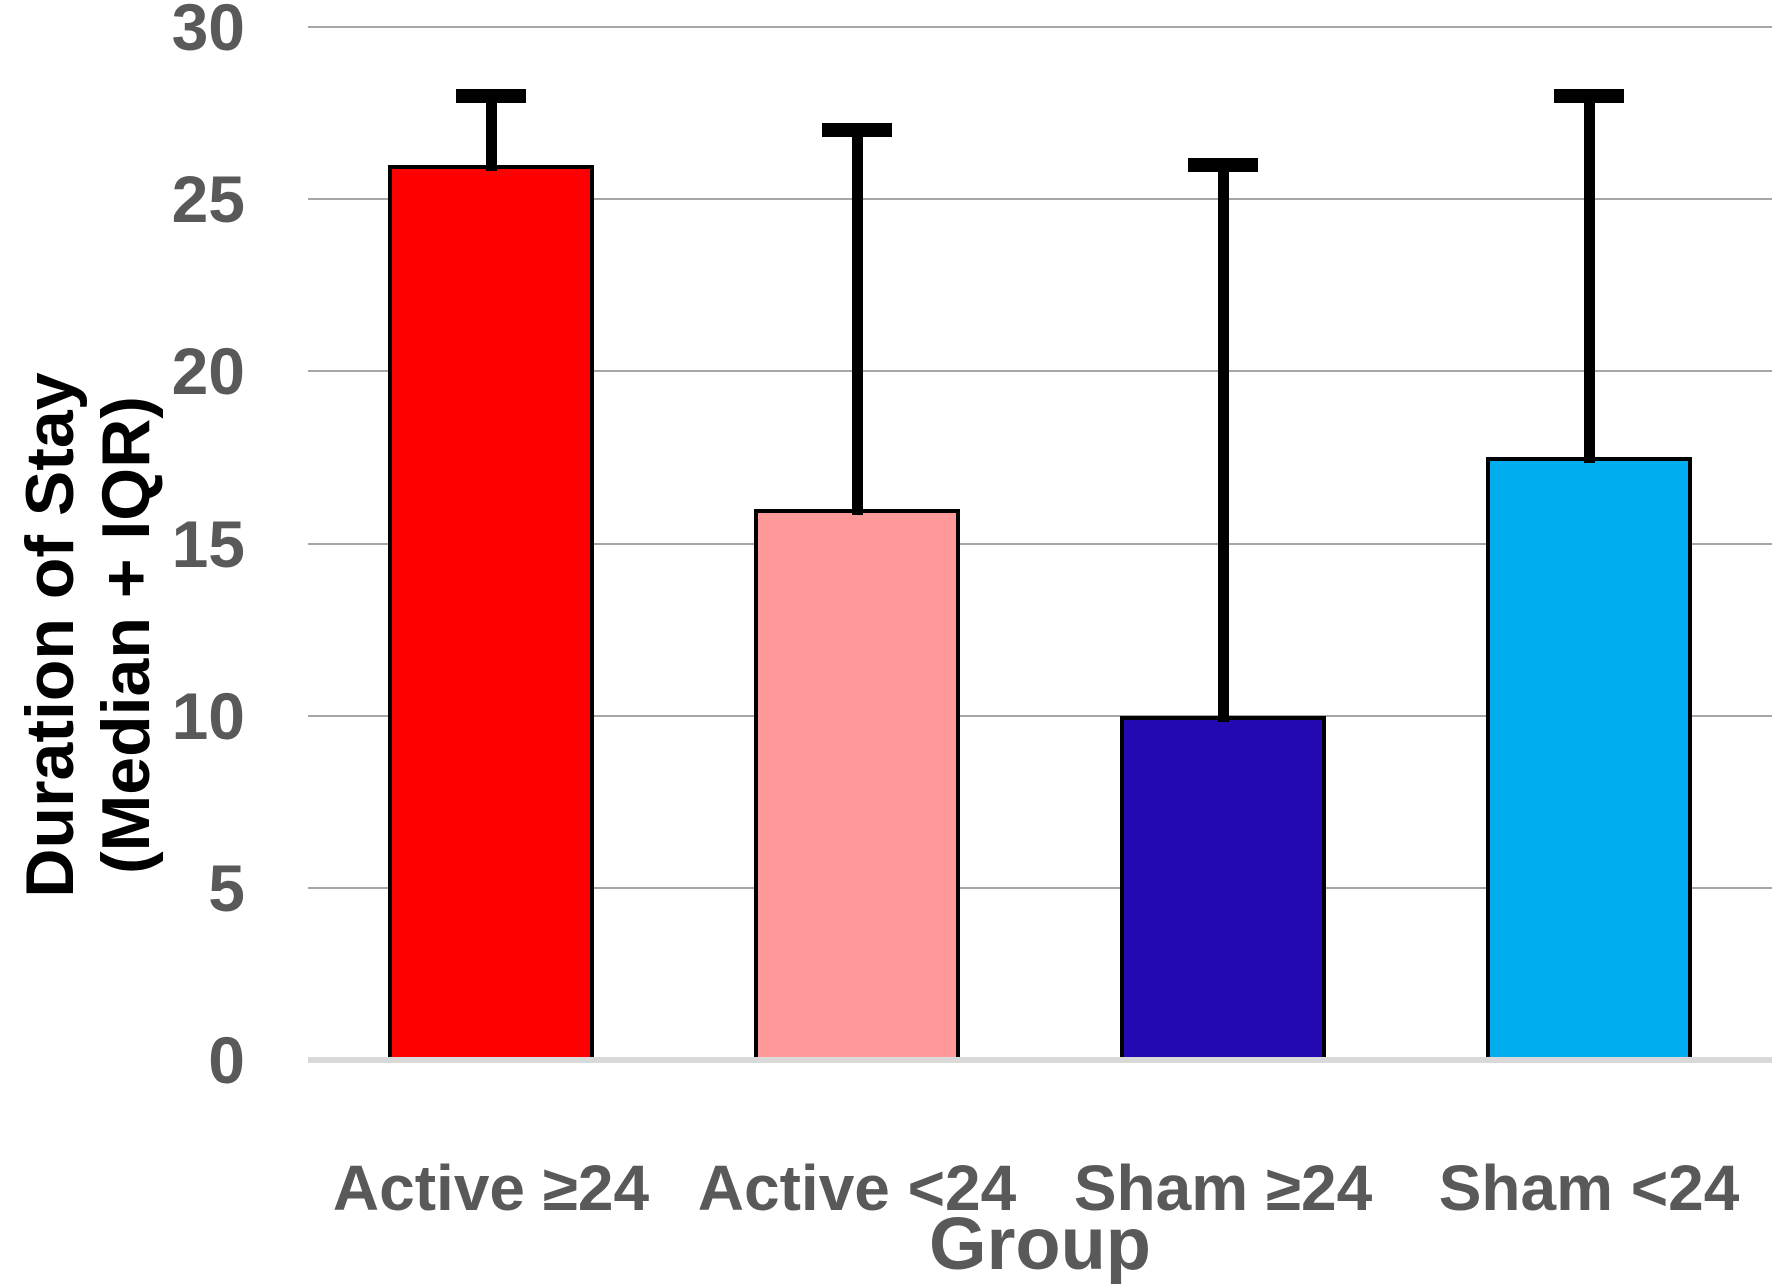 This screenshot has width=1777, height=1284. What do you see at coordinates (208, 199) in the screenshot?
I see `y-tick-label: 25` at bounding box center [208, 199].